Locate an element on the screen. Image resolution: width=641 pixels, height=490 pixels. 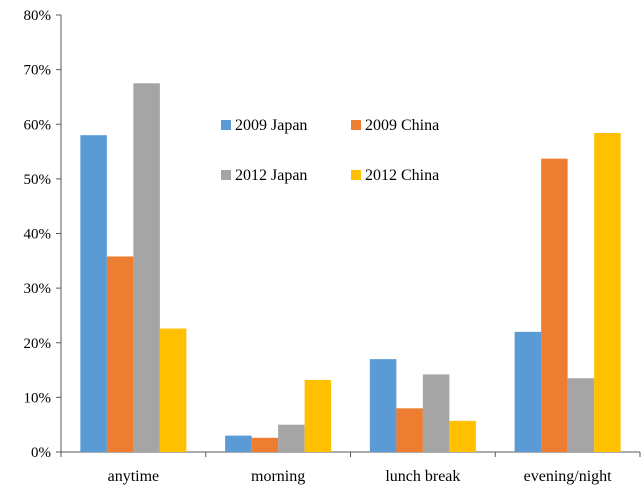
legend-label: 2012 Japan is located at coordinates (271, 175).